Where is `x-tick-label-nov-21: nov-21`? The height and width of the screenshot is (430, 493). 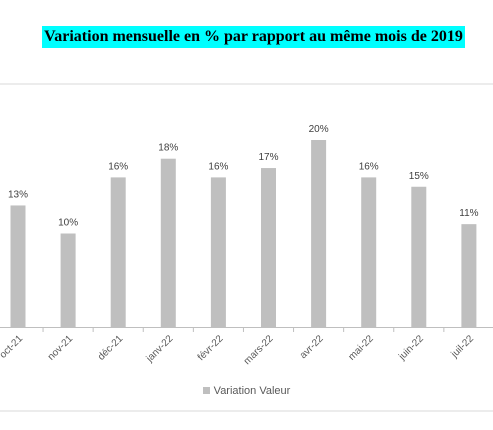 x-tick-label-nov-21: nov-21 is located at coordinates (61, 348).